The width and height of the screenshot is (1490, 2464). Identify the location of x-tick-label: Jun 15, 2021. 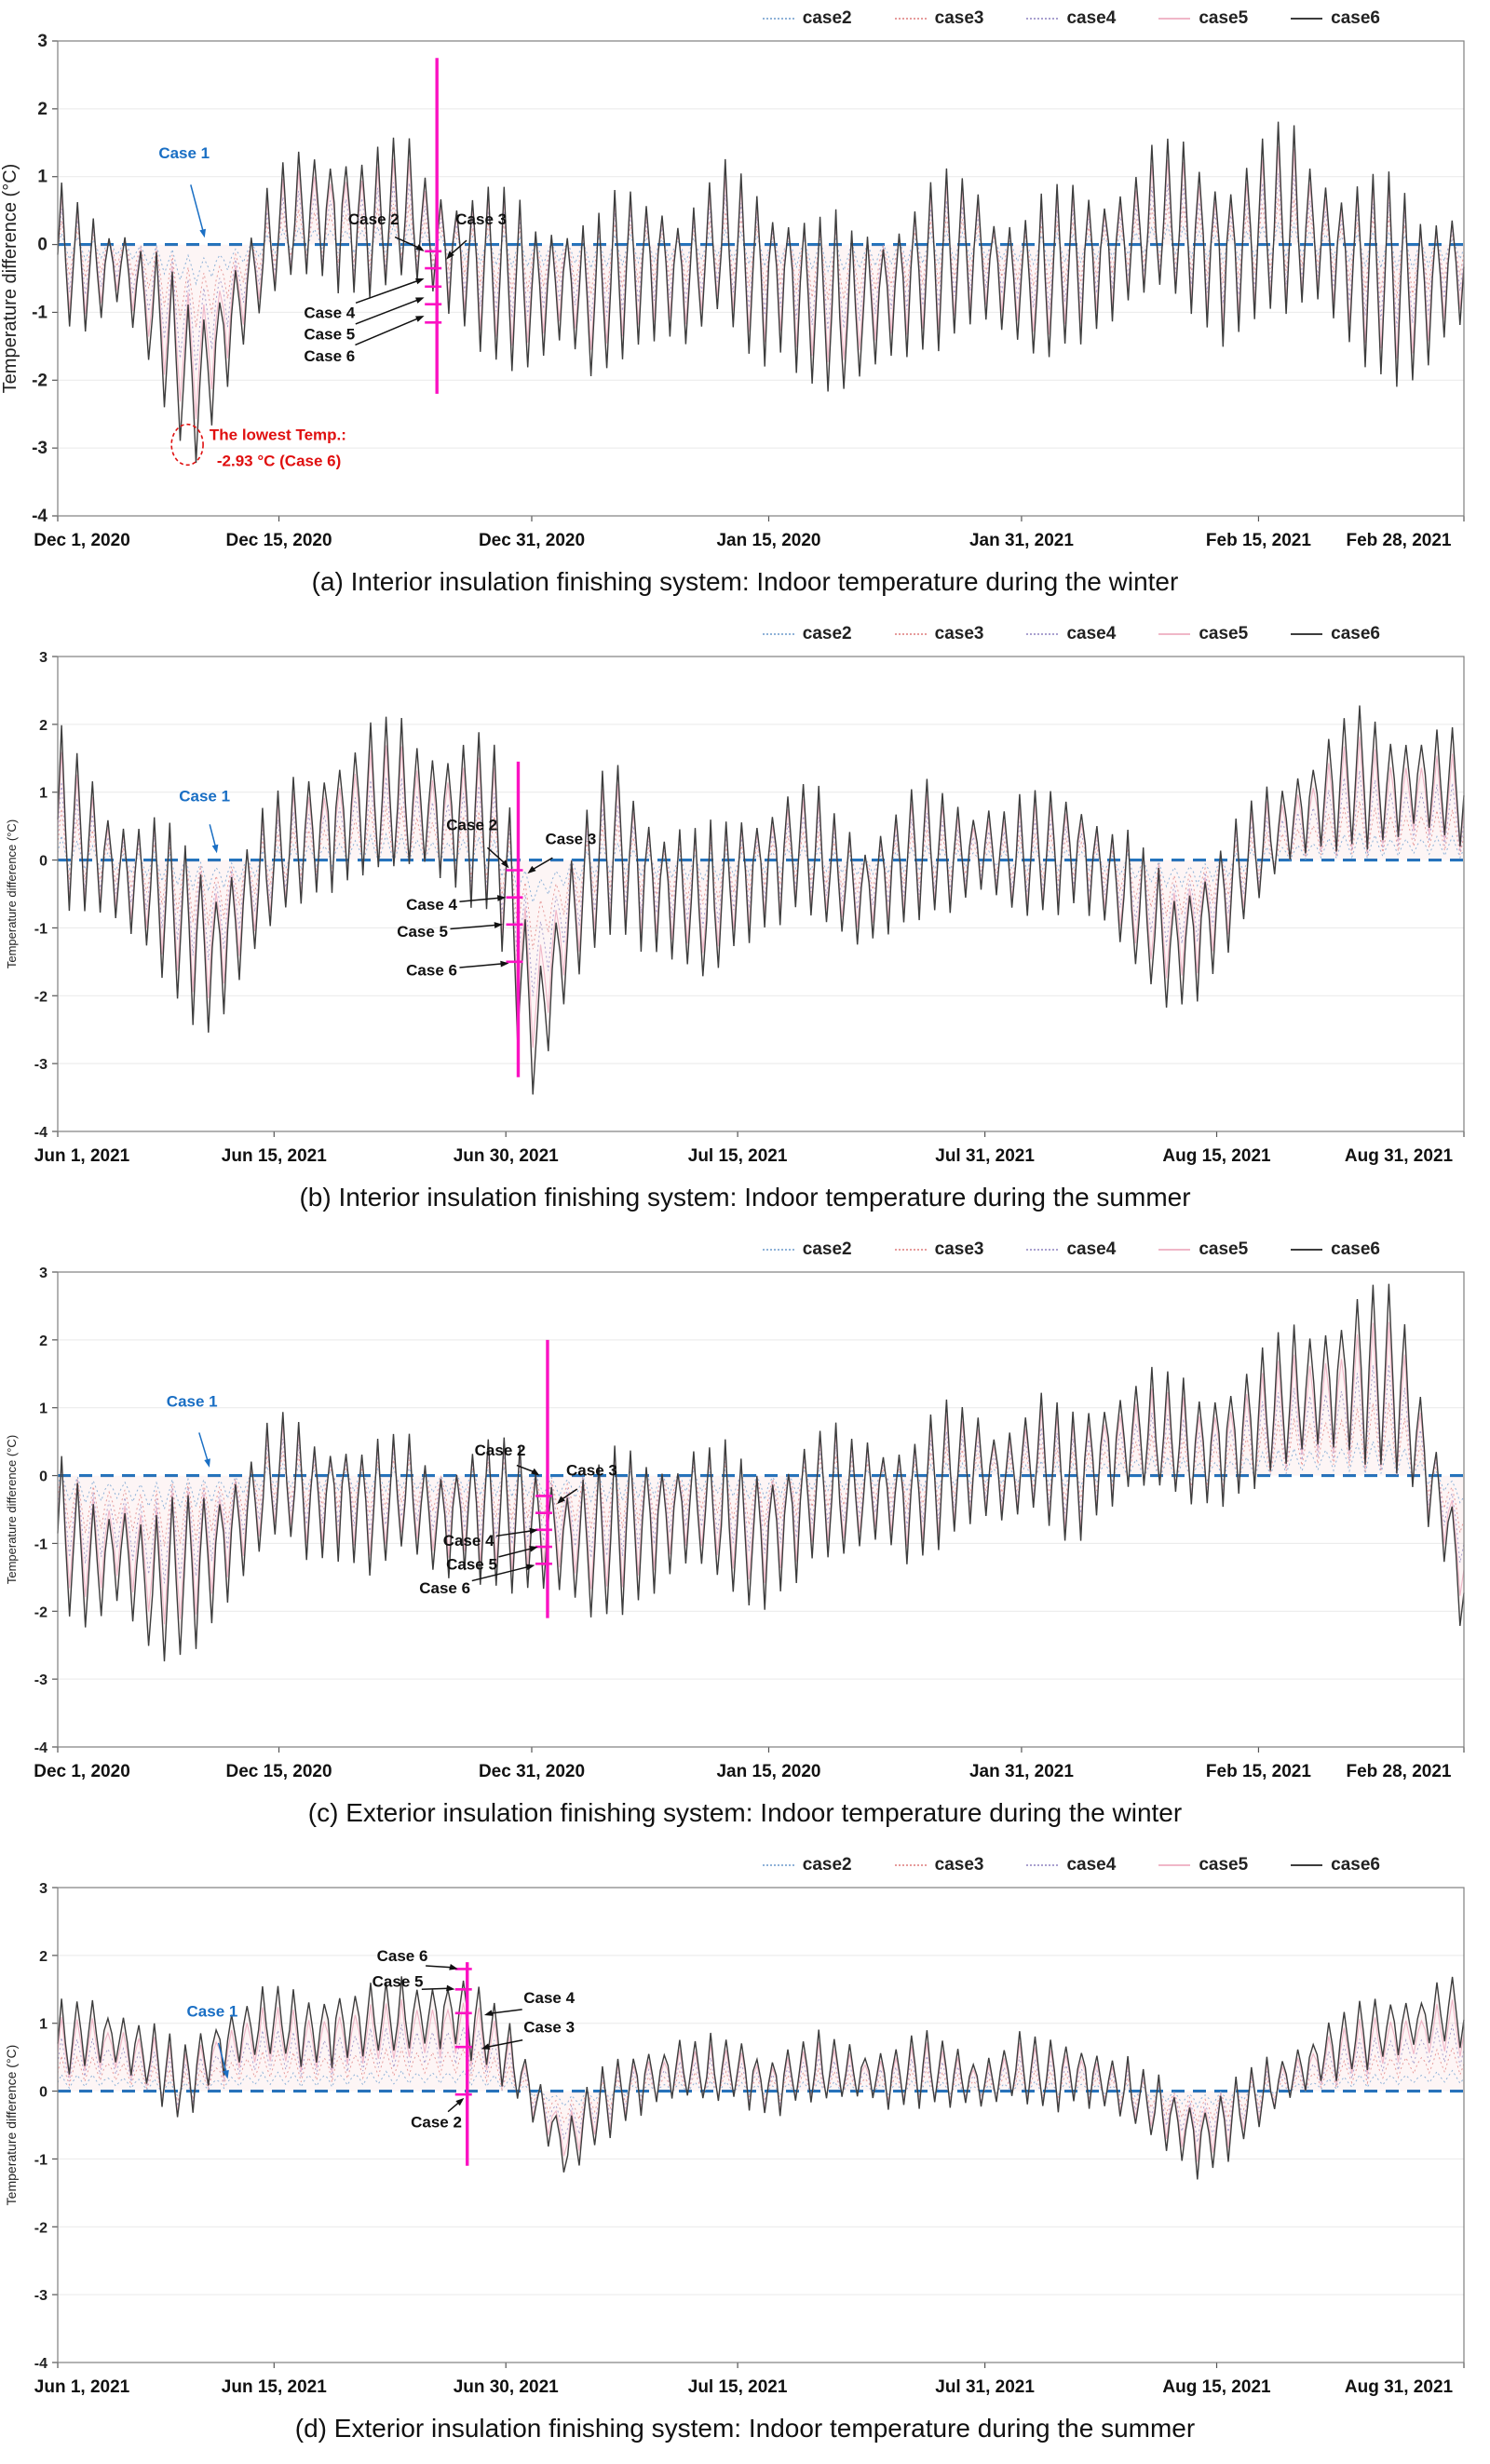
(274, 2387).